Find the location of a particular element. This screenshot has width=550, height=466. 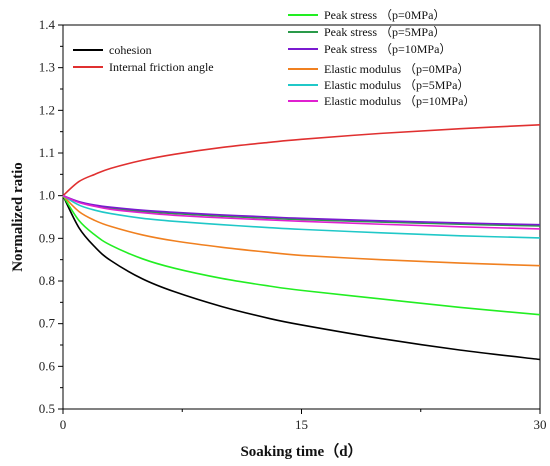

legend-label: Peak stress （p=0MPa） is located at coordinates (384, 15).